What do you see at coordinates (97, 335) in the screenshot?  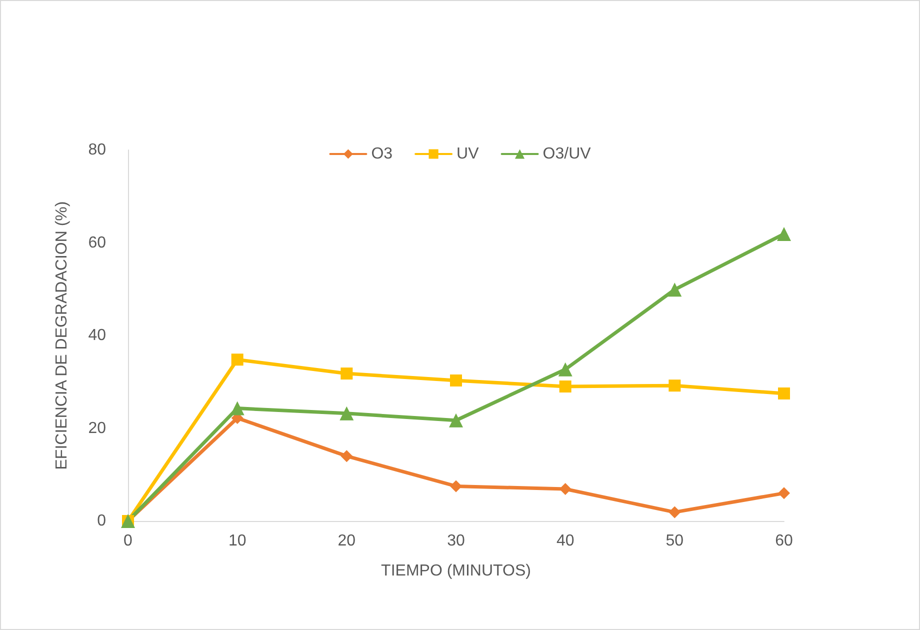 I see `y-tick-label: 40` at bounding box center [97, 335].